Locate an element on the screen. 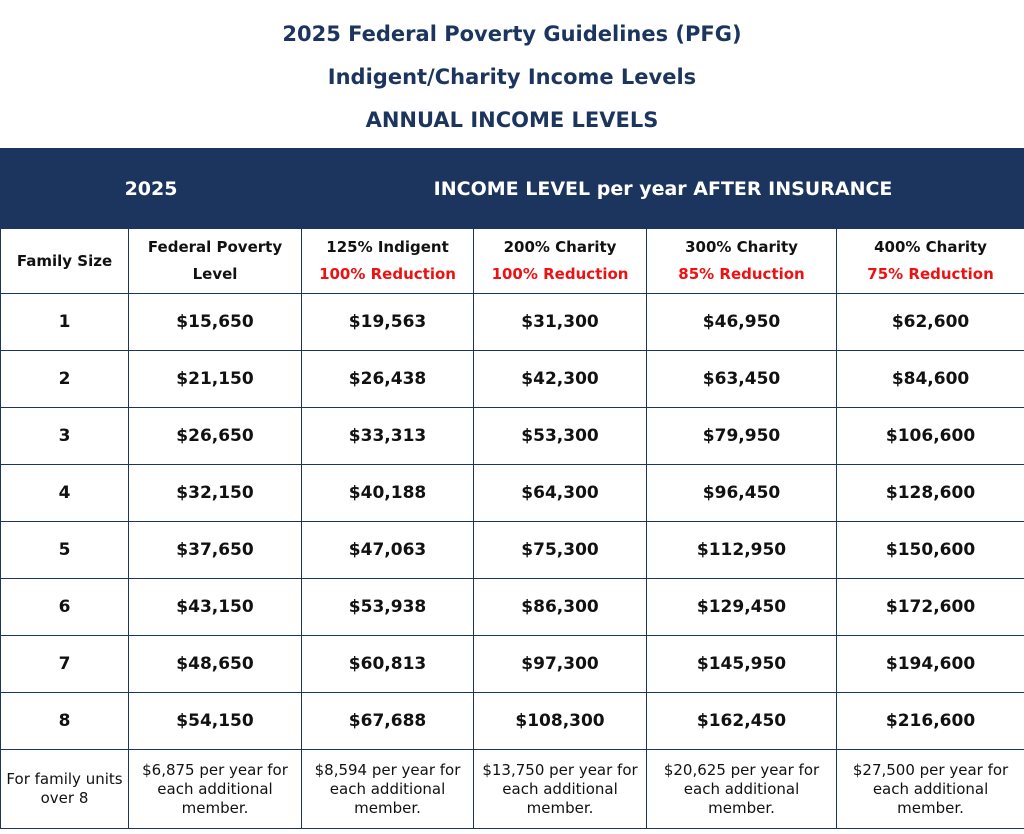 The image size is (1024, 834). cell: $84,600 is located at coordinates (930, 379).